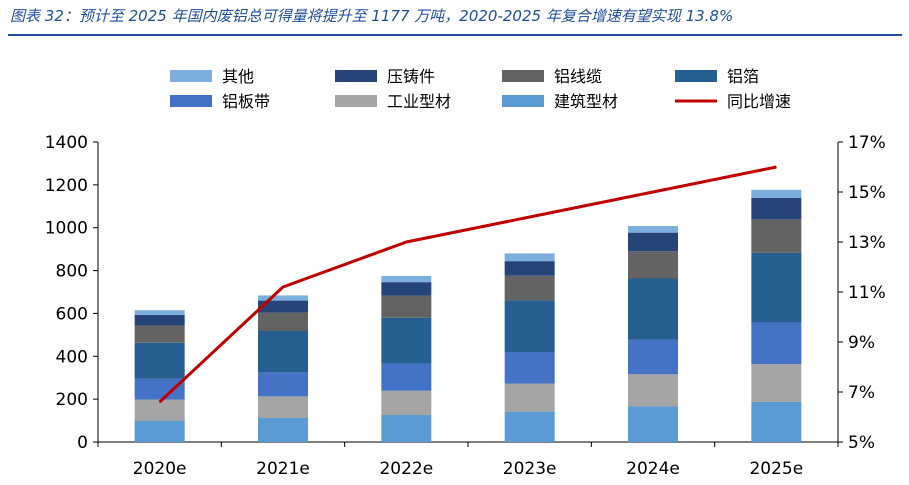  What do you see at coordinates (776, 469) in the screenshot?
I see `x-tick-label: 2025e` at bounding box center [776, 469].